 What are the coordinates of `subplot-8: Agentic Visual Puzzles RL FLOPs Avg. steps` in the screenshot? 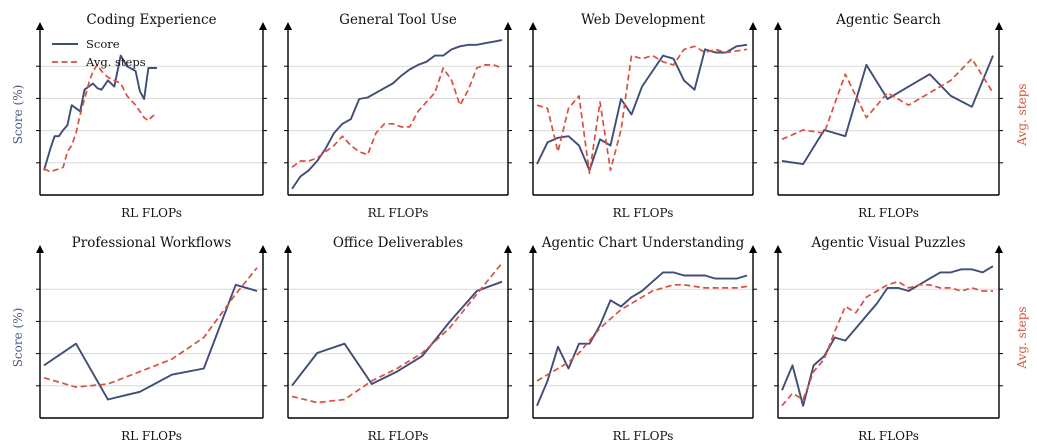 It's located at (901, 339).